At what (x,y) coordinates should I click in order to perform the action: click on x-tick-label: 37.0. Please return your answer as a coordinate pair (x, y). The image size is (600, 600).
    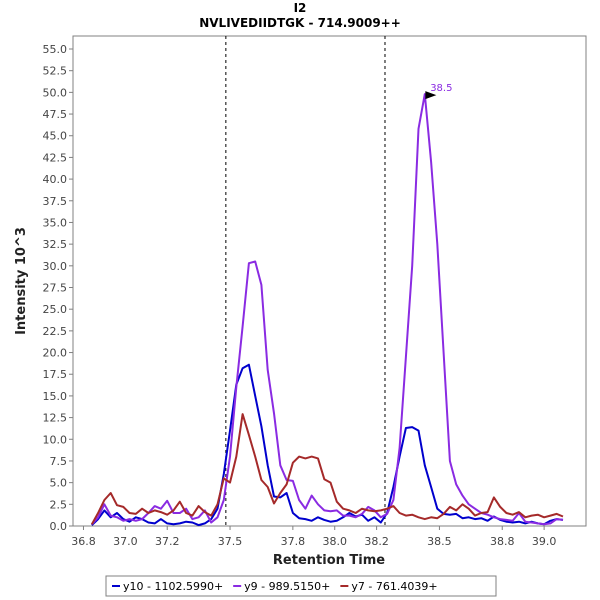
    Looking at the image, I should click on (125, 541).